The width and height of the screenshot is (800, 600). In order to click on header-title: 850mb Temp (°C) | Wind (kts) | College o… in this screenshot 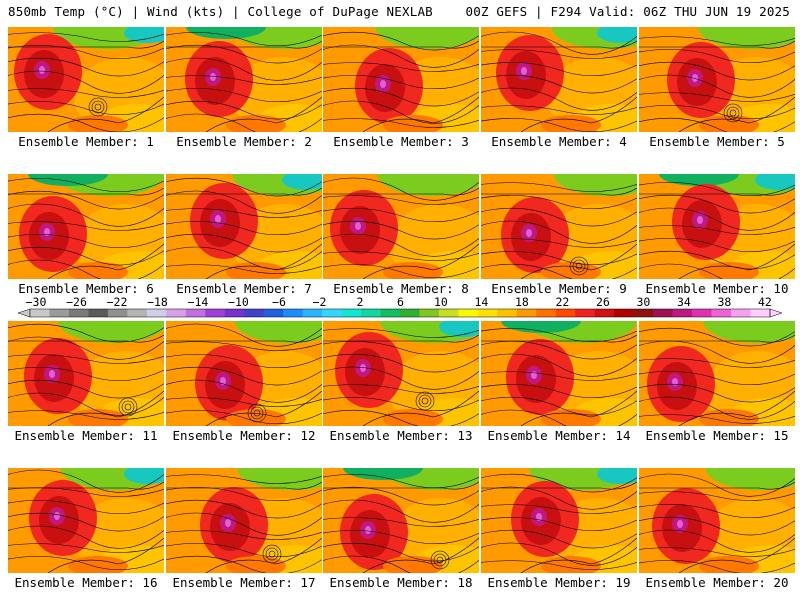, I will do `click(220, 11)`.